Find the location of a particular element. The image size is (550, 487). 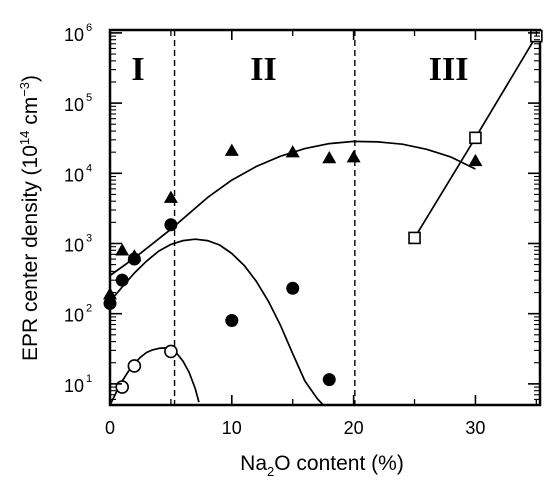

x-axis-label-post: O content (%) is located at coordinates (339, 463).